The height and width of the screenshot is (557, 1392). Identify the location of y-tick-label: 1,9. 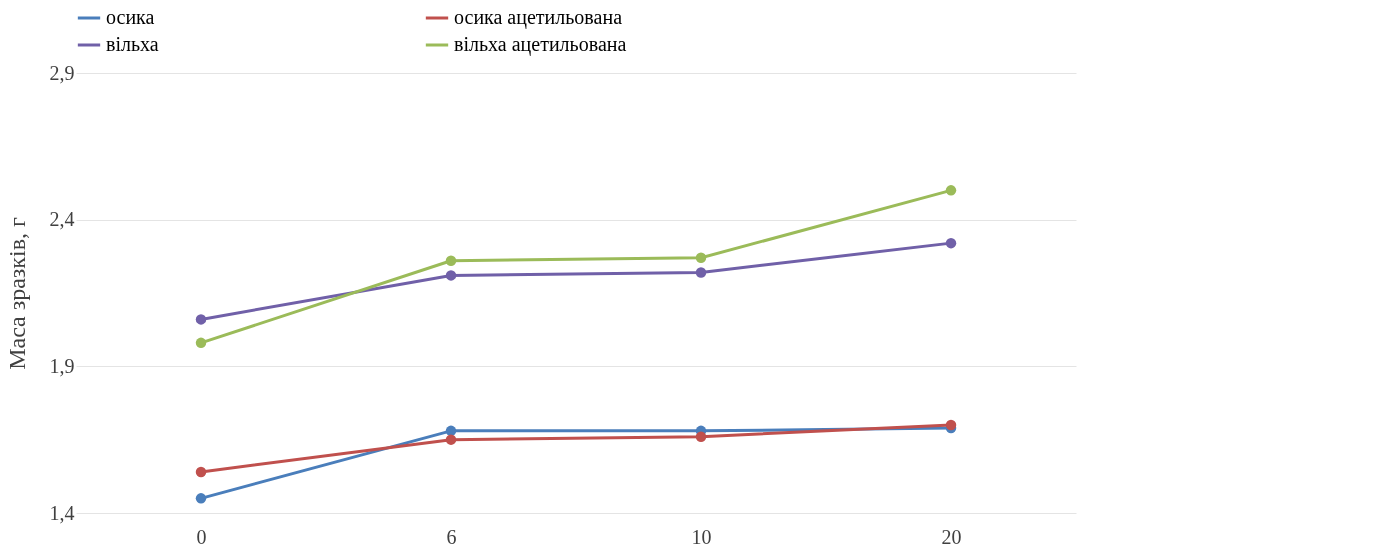
(62, 365).